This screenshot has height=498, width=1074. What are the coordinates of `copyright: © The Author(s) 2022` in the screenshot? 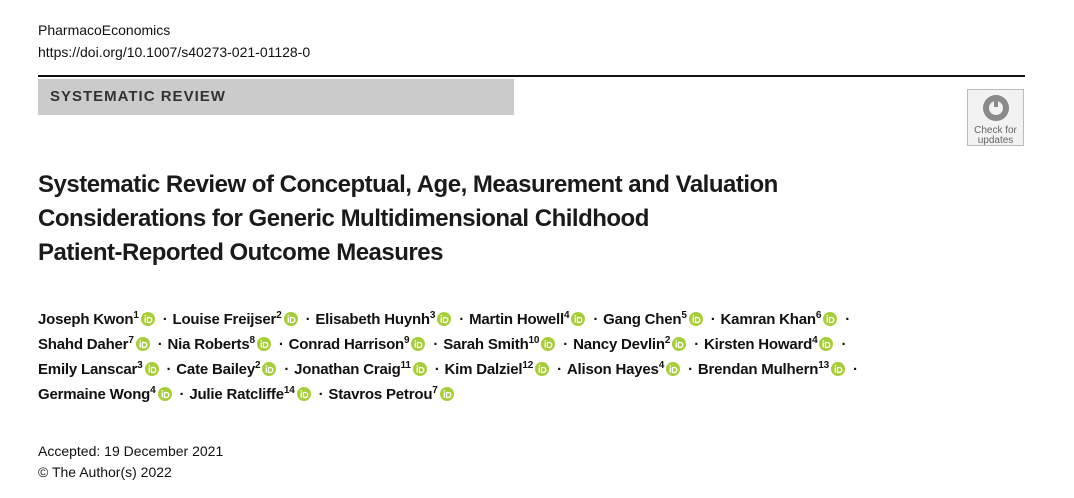 It's located at (105, 472).